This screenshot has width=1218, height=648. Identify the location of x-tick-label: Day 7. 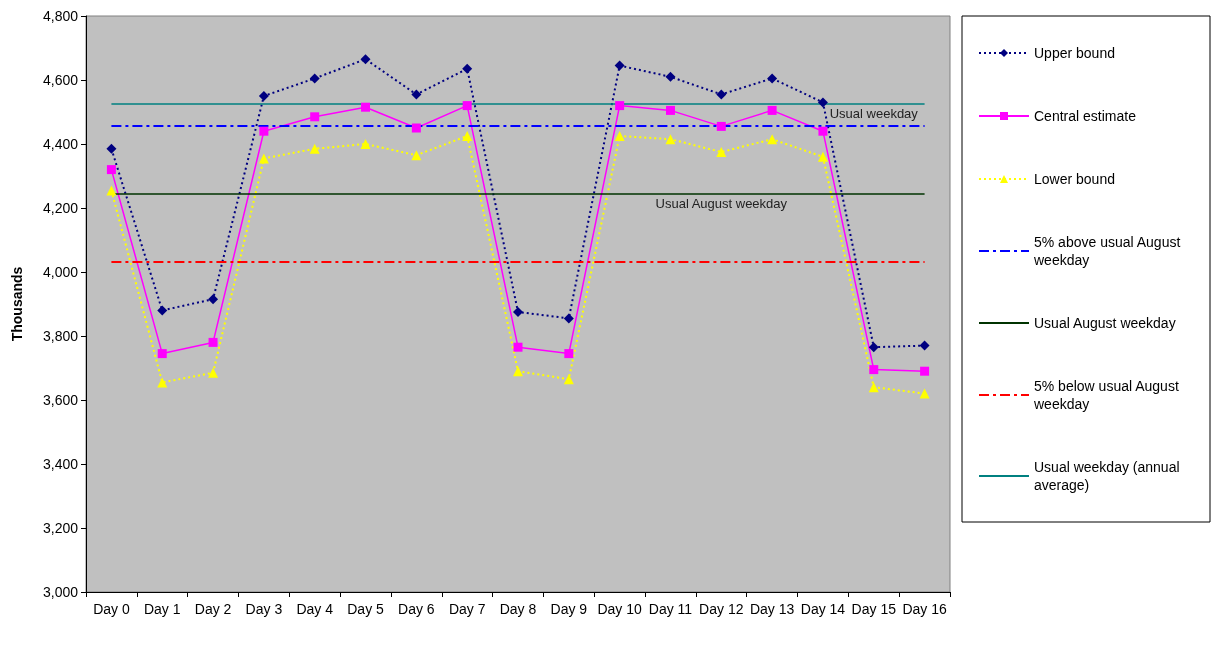
(467, 609).